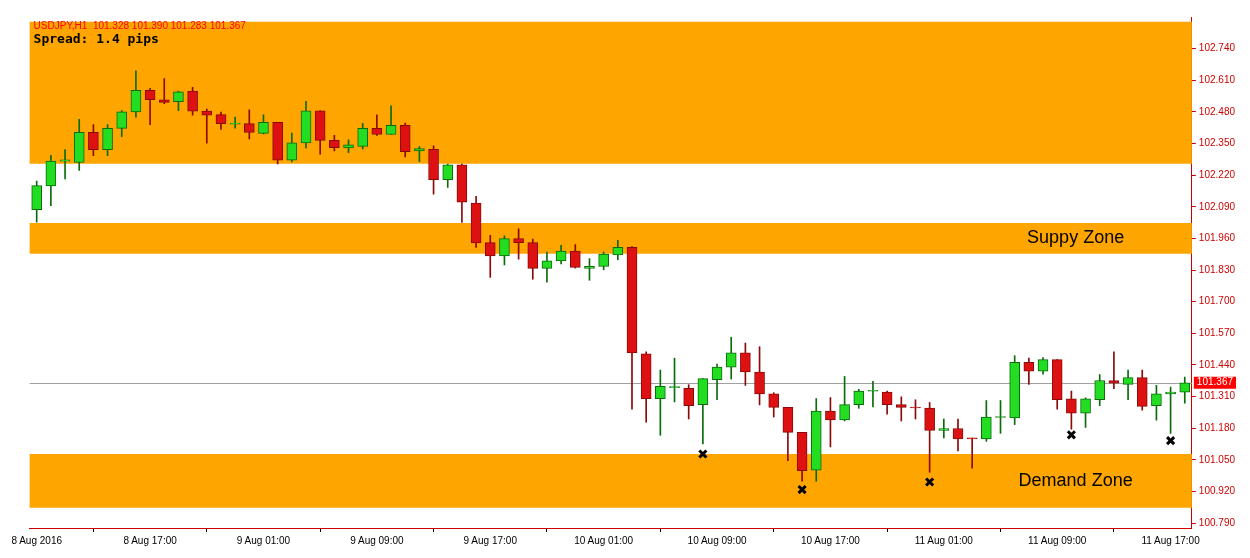 This screenshot has height=558, width=1250. What do you see at coordinates (1217, 206) in the screenshot?
I see `y-tick-label: 102.090` at bounding box center [1217, 206].